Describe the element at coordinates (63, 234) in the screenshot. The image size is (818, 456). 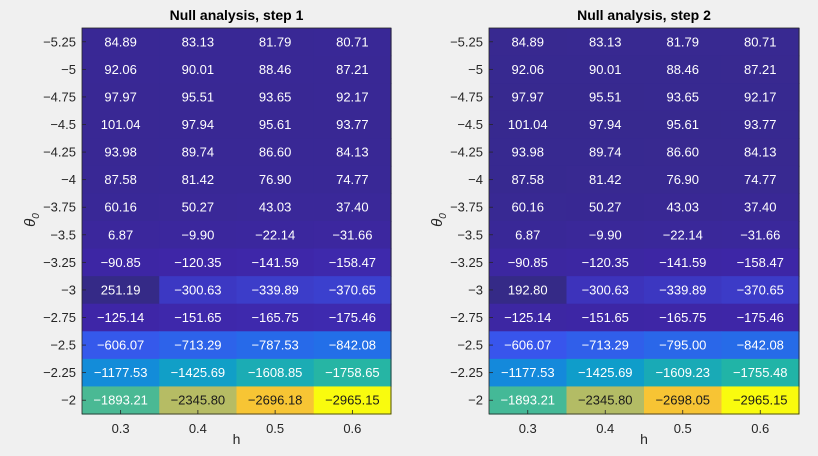
I see `y-tick-label: −3.5` at that location.